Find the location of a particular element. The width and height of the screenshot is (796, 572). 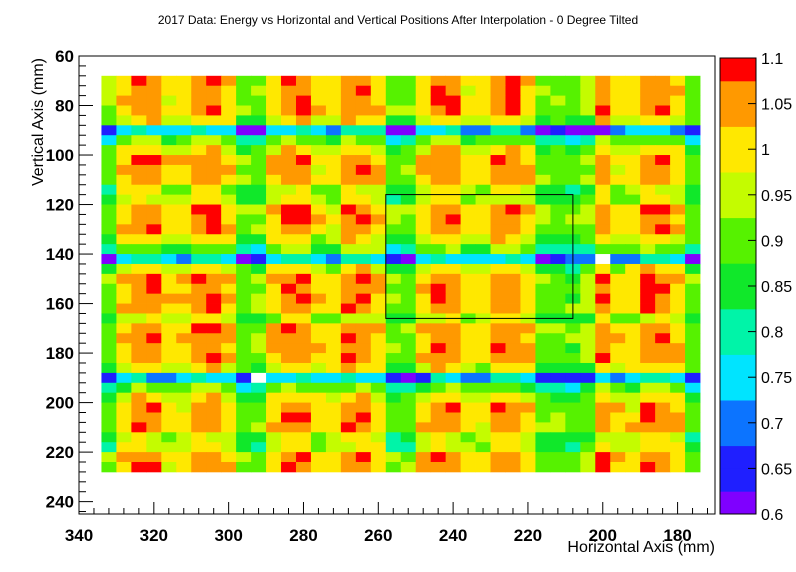

colorbar-label: 0.85 is located at coordinates (776, 287).